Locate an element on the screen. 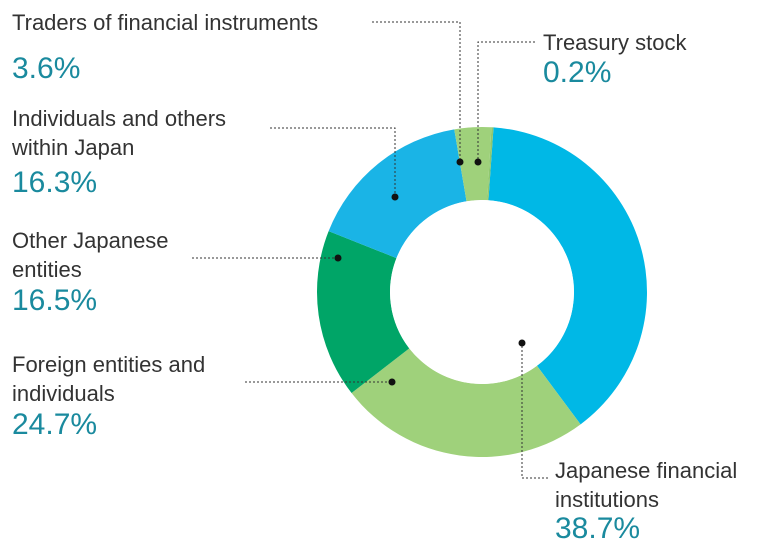 This screenshot has width=764, height=547. slice-label: Individuals and others within Japan is located at coordinates (119, 133).